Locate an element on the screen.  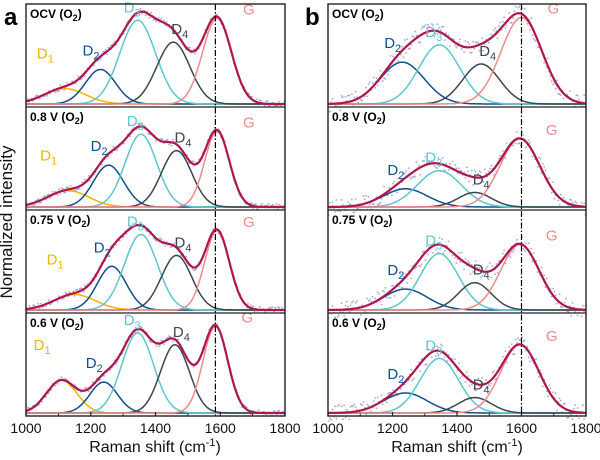
x-tick-label: 1800 is located at coordinates (284, 428).